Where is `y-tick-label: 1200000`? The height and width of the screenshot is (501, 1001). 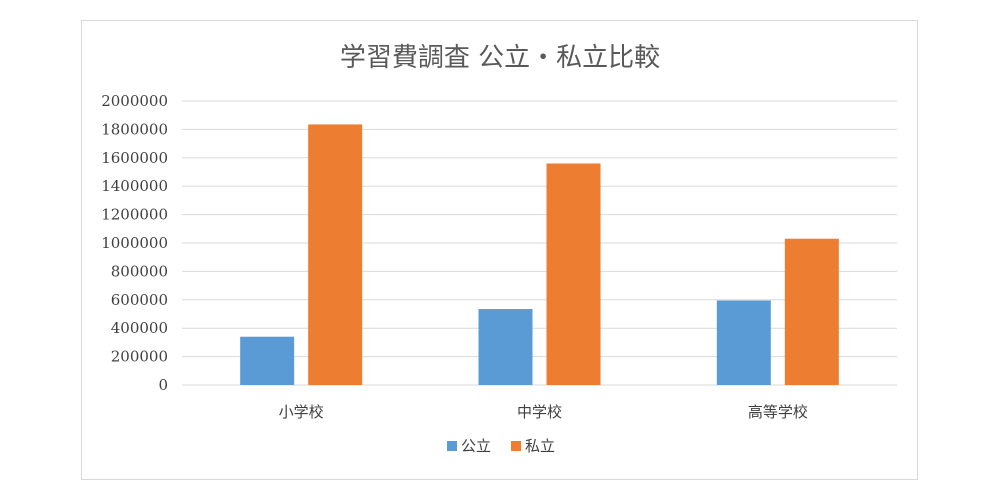 y-tick-label: 1200000 is located at coordinates (134, 215).